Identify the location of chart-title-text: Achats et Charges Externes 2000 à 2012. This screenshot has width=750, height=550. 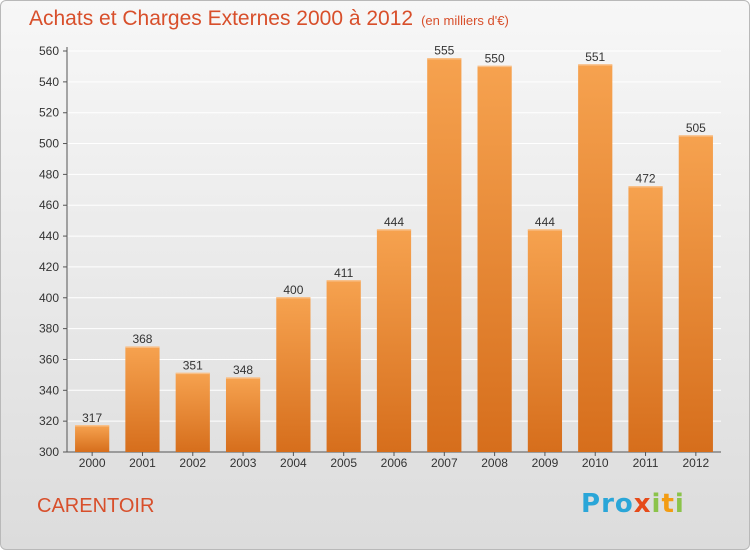
(221, 18).